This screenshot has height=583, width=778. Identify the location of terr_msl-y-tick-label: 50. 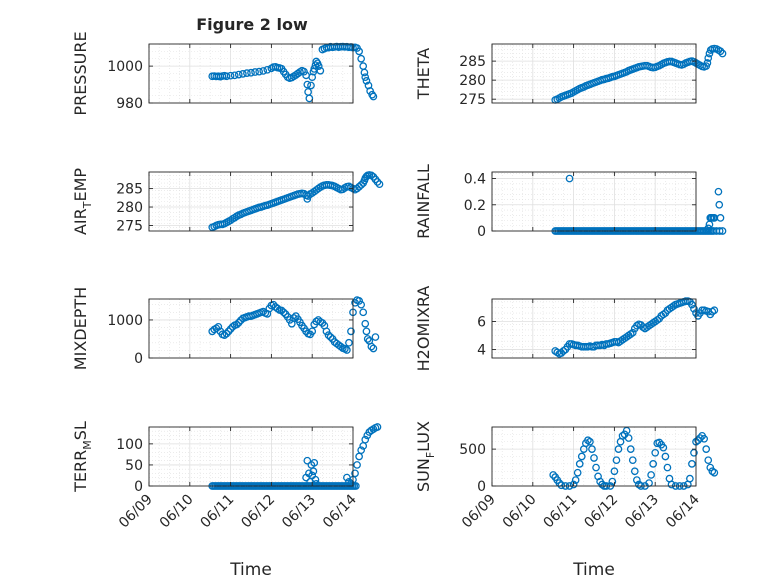
(134, 466).